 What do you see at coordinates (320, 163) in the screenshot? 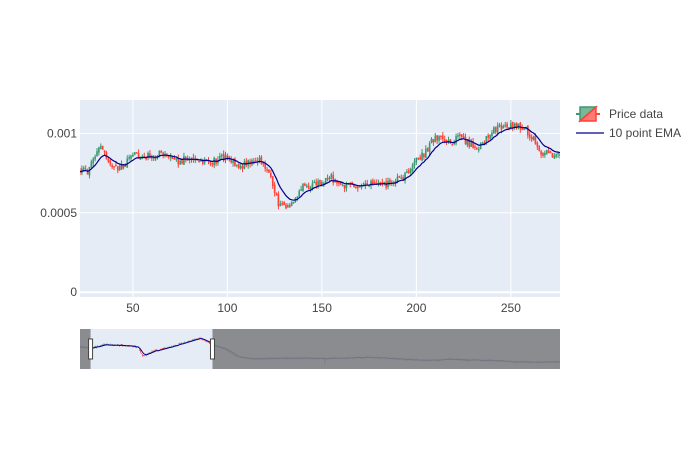
I see `ema-line` at bounding box center [320, 163].